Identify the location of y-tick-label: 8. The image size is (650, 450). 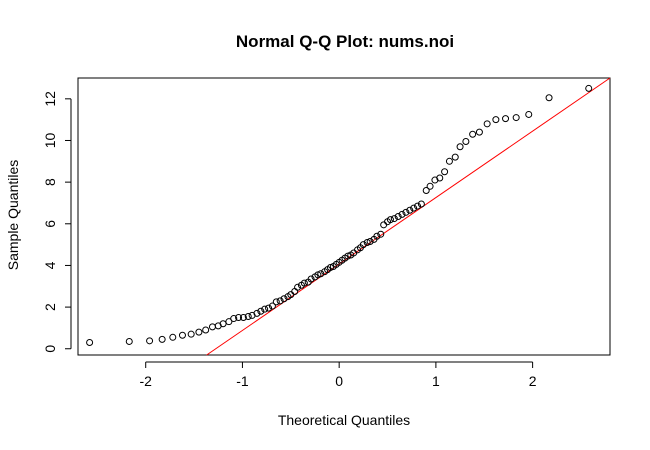
(50, 182).